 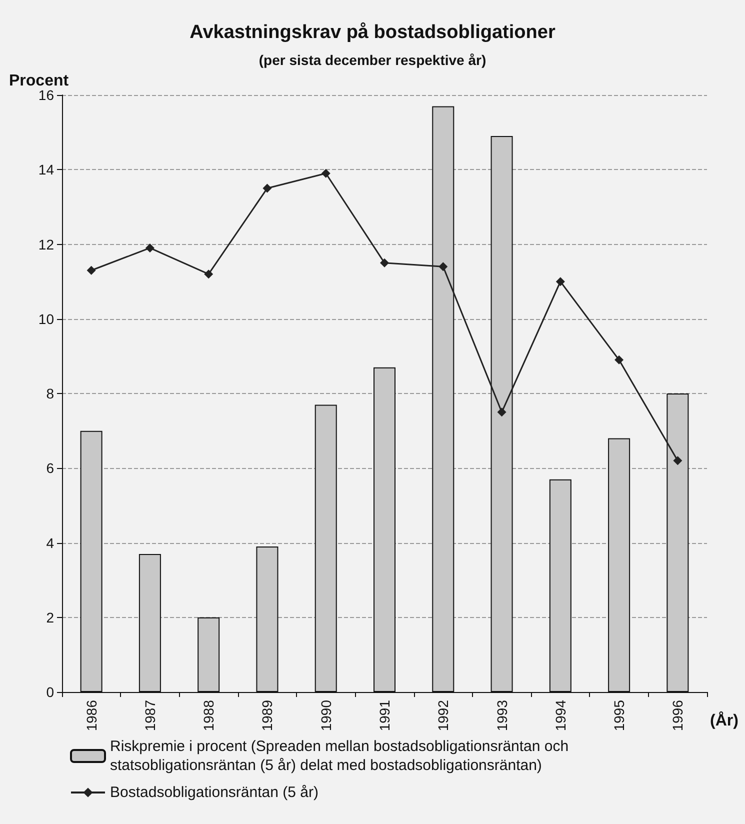 I want to click on y-tick-label: 14, so click(x=46, y=170).